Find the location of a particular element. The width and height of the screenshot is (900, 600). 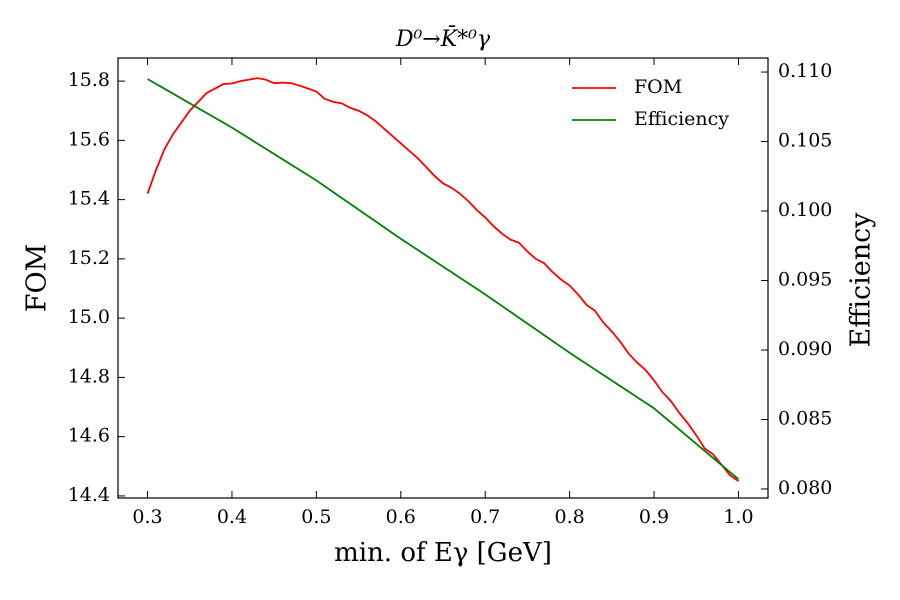

y2-tick-label: 0.095 is located at coordinates (805, 280).